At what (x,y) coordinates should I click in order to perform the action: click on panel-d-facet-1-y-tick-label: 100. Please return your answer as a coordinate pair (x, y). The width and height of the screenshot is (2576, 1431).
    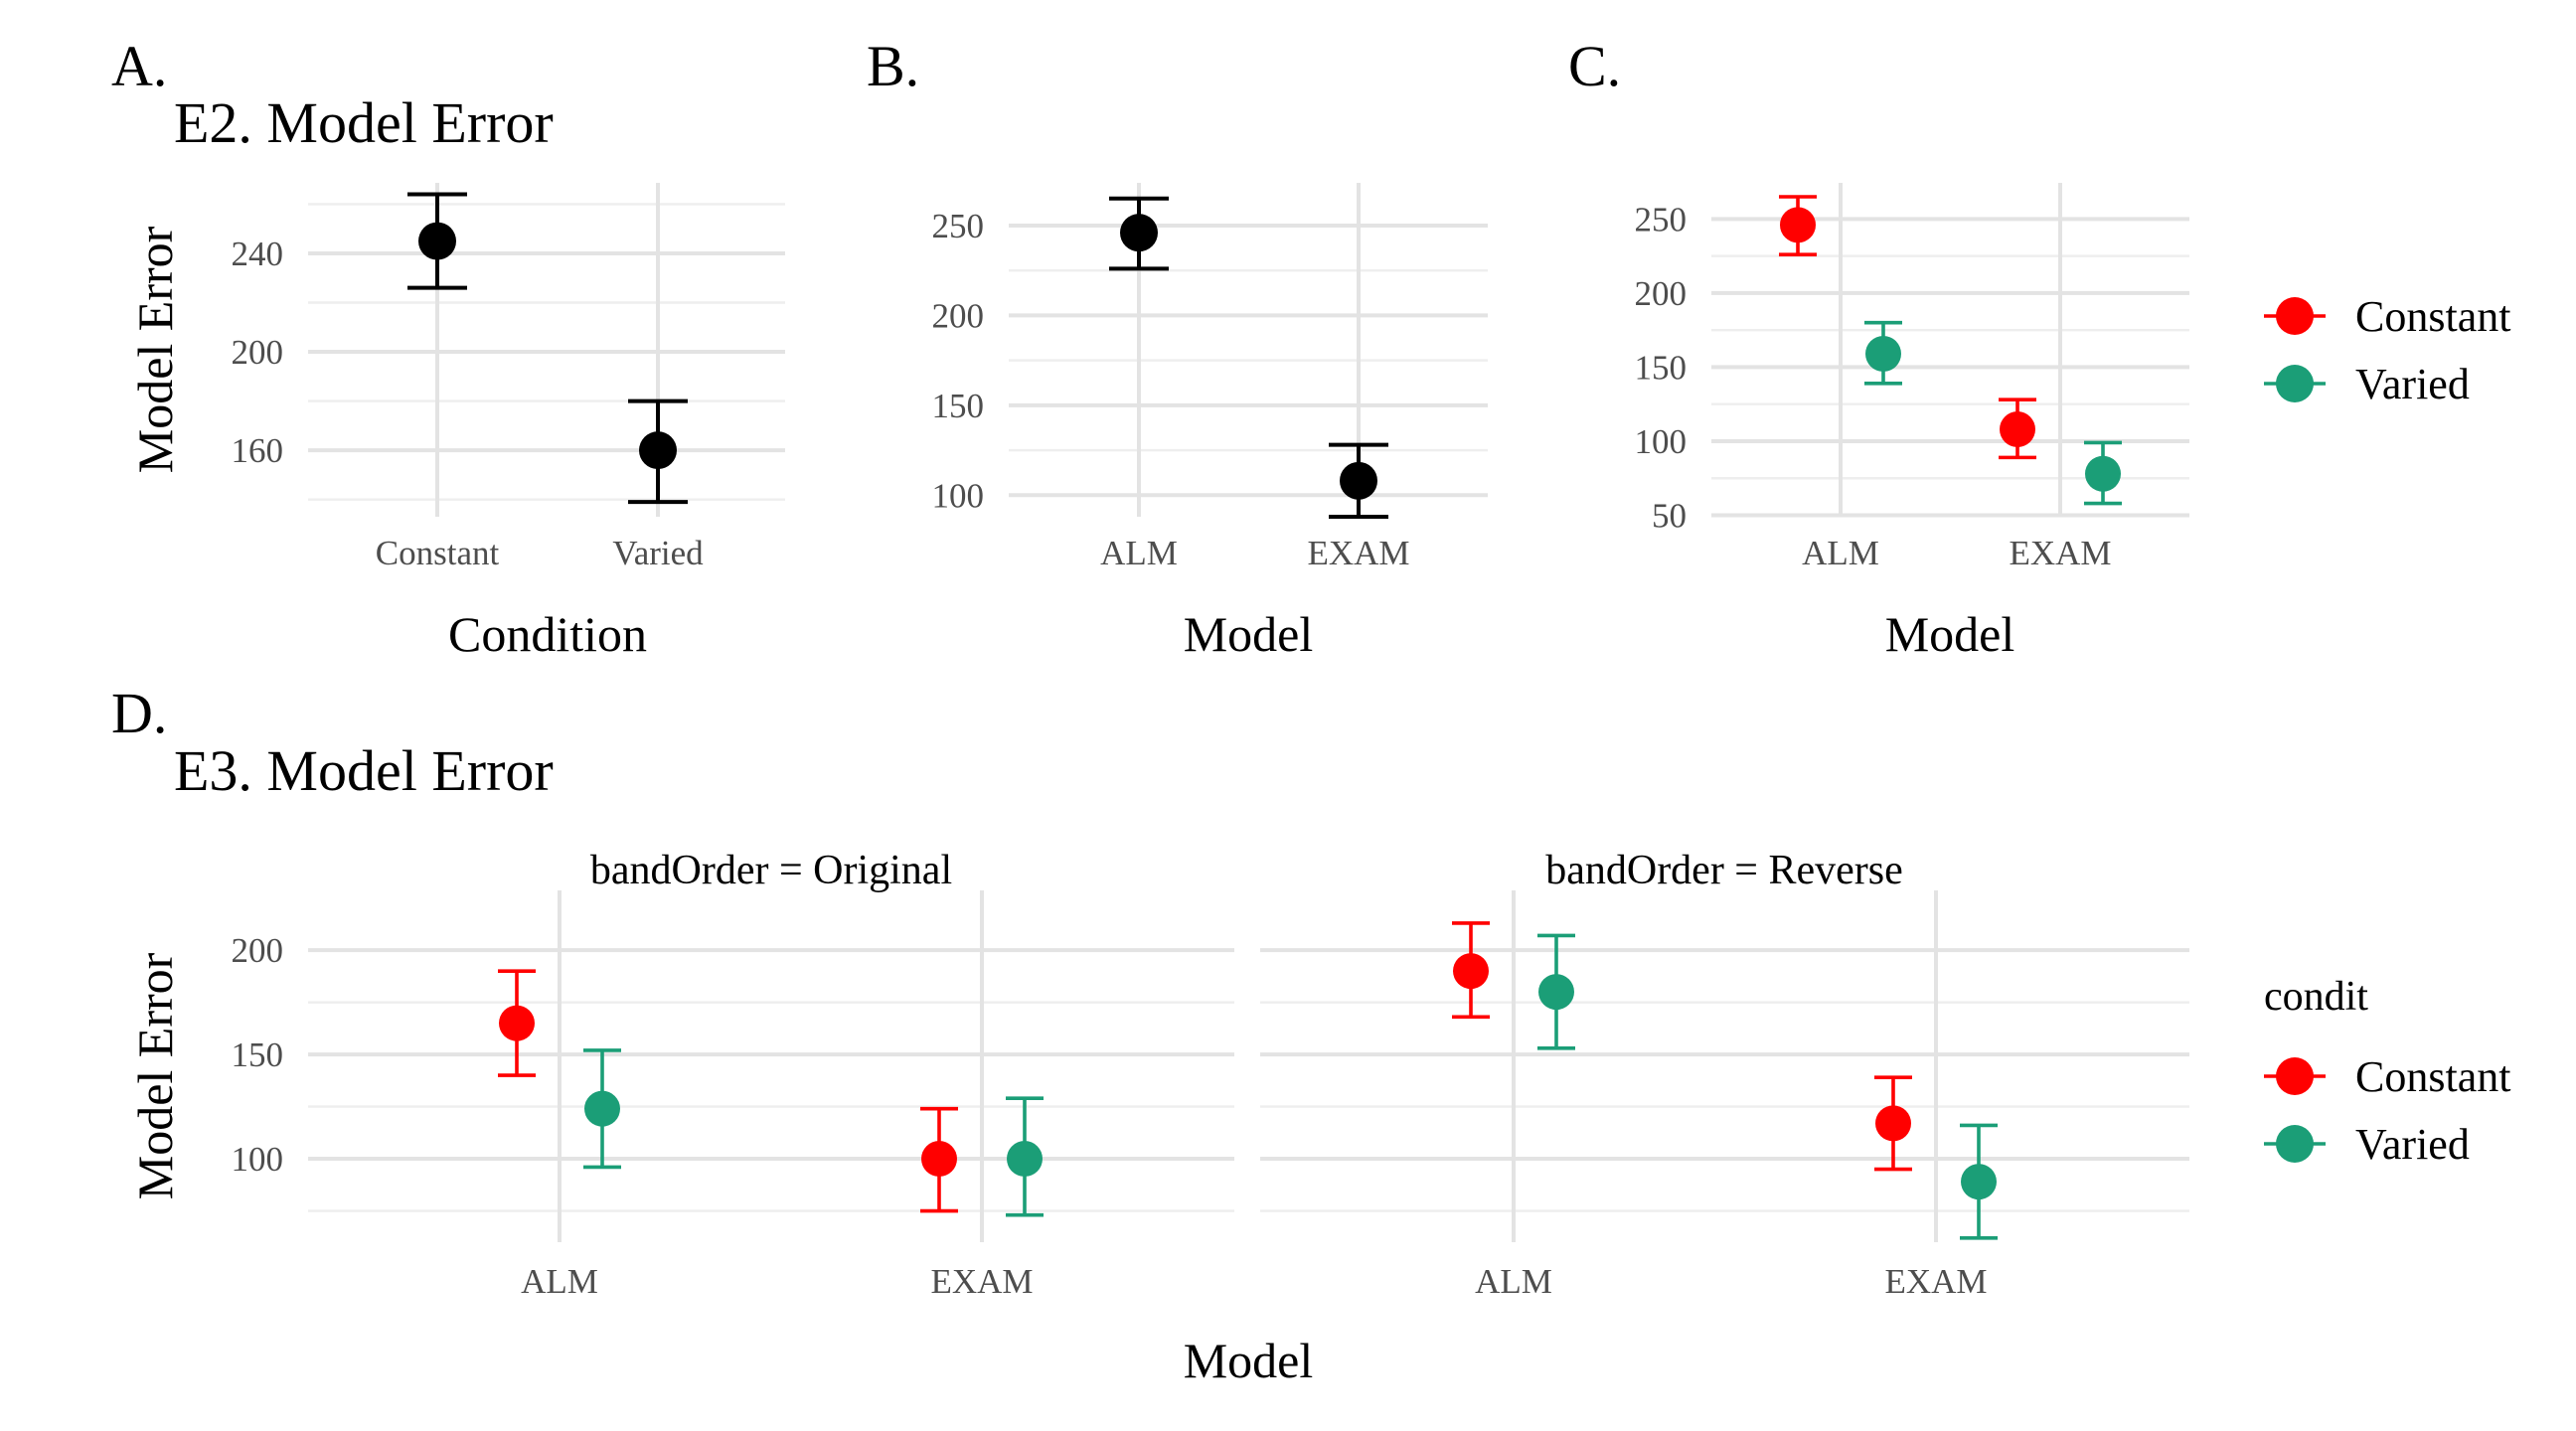
    Looking at the image, I should click on (258, 1159).